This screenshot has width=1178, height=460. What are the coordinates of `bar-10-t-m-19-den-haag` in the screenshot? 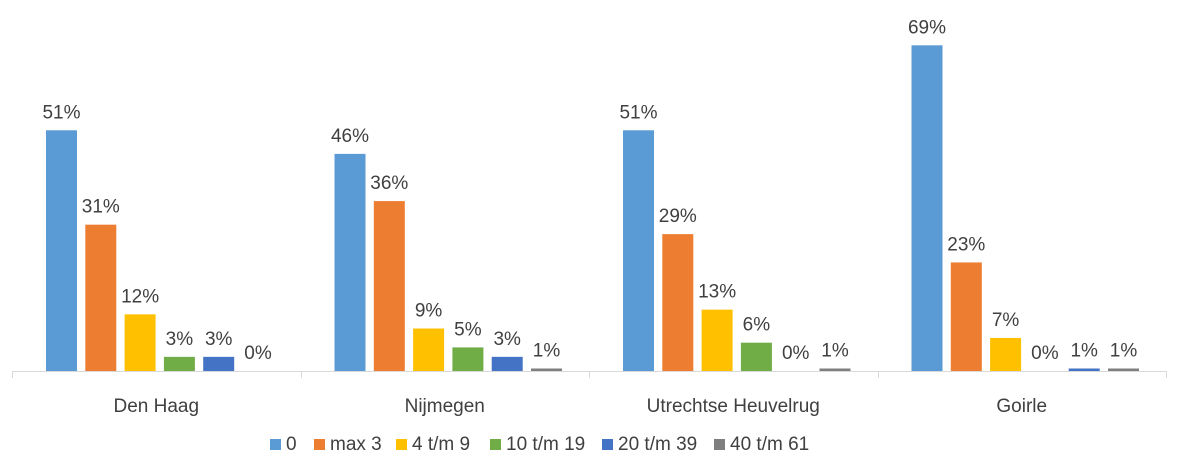 It's located at (179, 363).